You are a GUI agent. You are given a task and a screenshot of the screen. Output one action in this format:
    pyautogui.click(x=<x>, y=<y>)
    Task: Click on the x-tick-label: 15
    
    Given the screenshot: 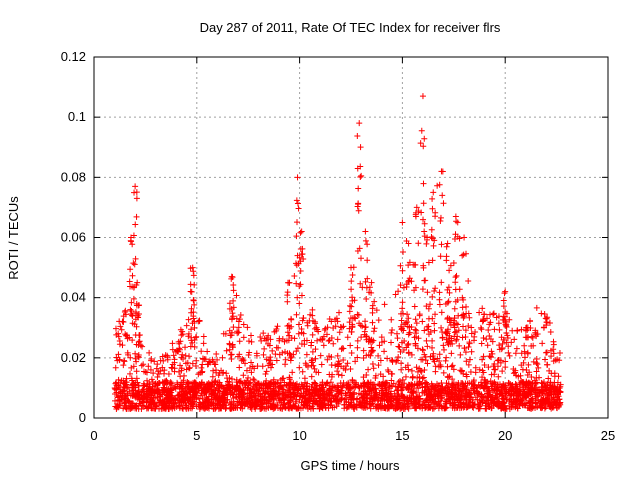 What is the action you would take?
    pyautogui.click(x=402, y=435)
    